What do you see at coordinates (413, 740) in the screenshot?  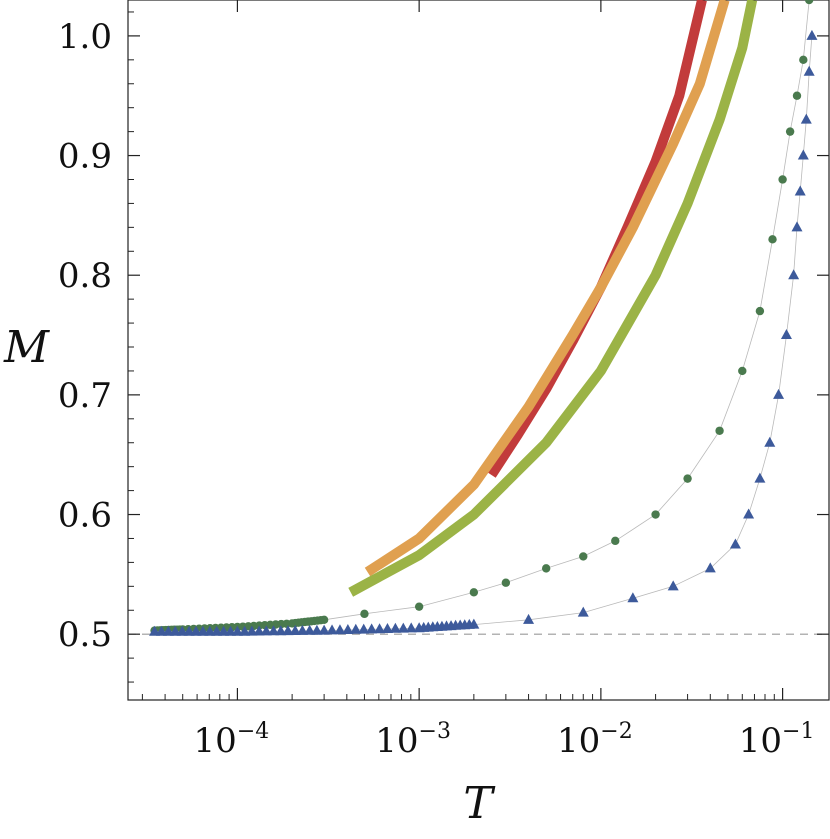 I see `x-tick-label: 10⁻³` at bounding box center [413, 740].